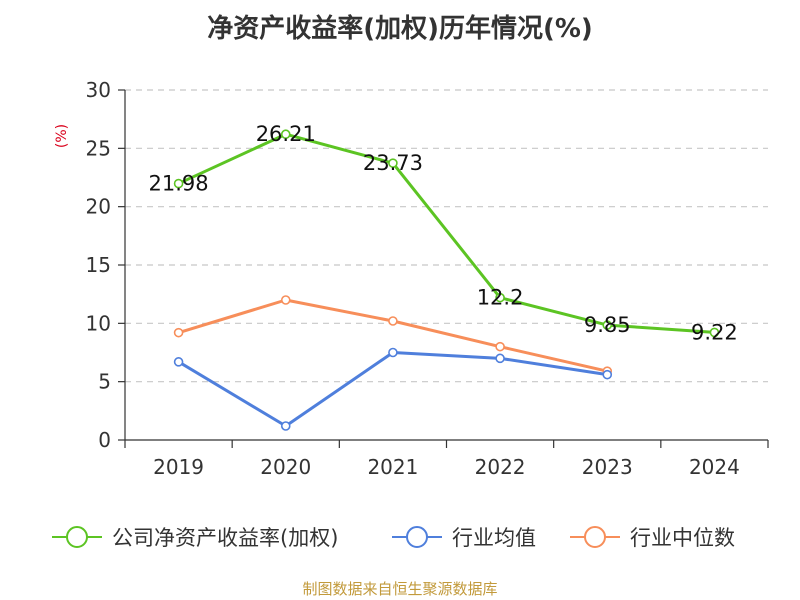 The width and height of the screenshot is (800, 600). I want to click on data-label: 9.22, so click(714, 332).